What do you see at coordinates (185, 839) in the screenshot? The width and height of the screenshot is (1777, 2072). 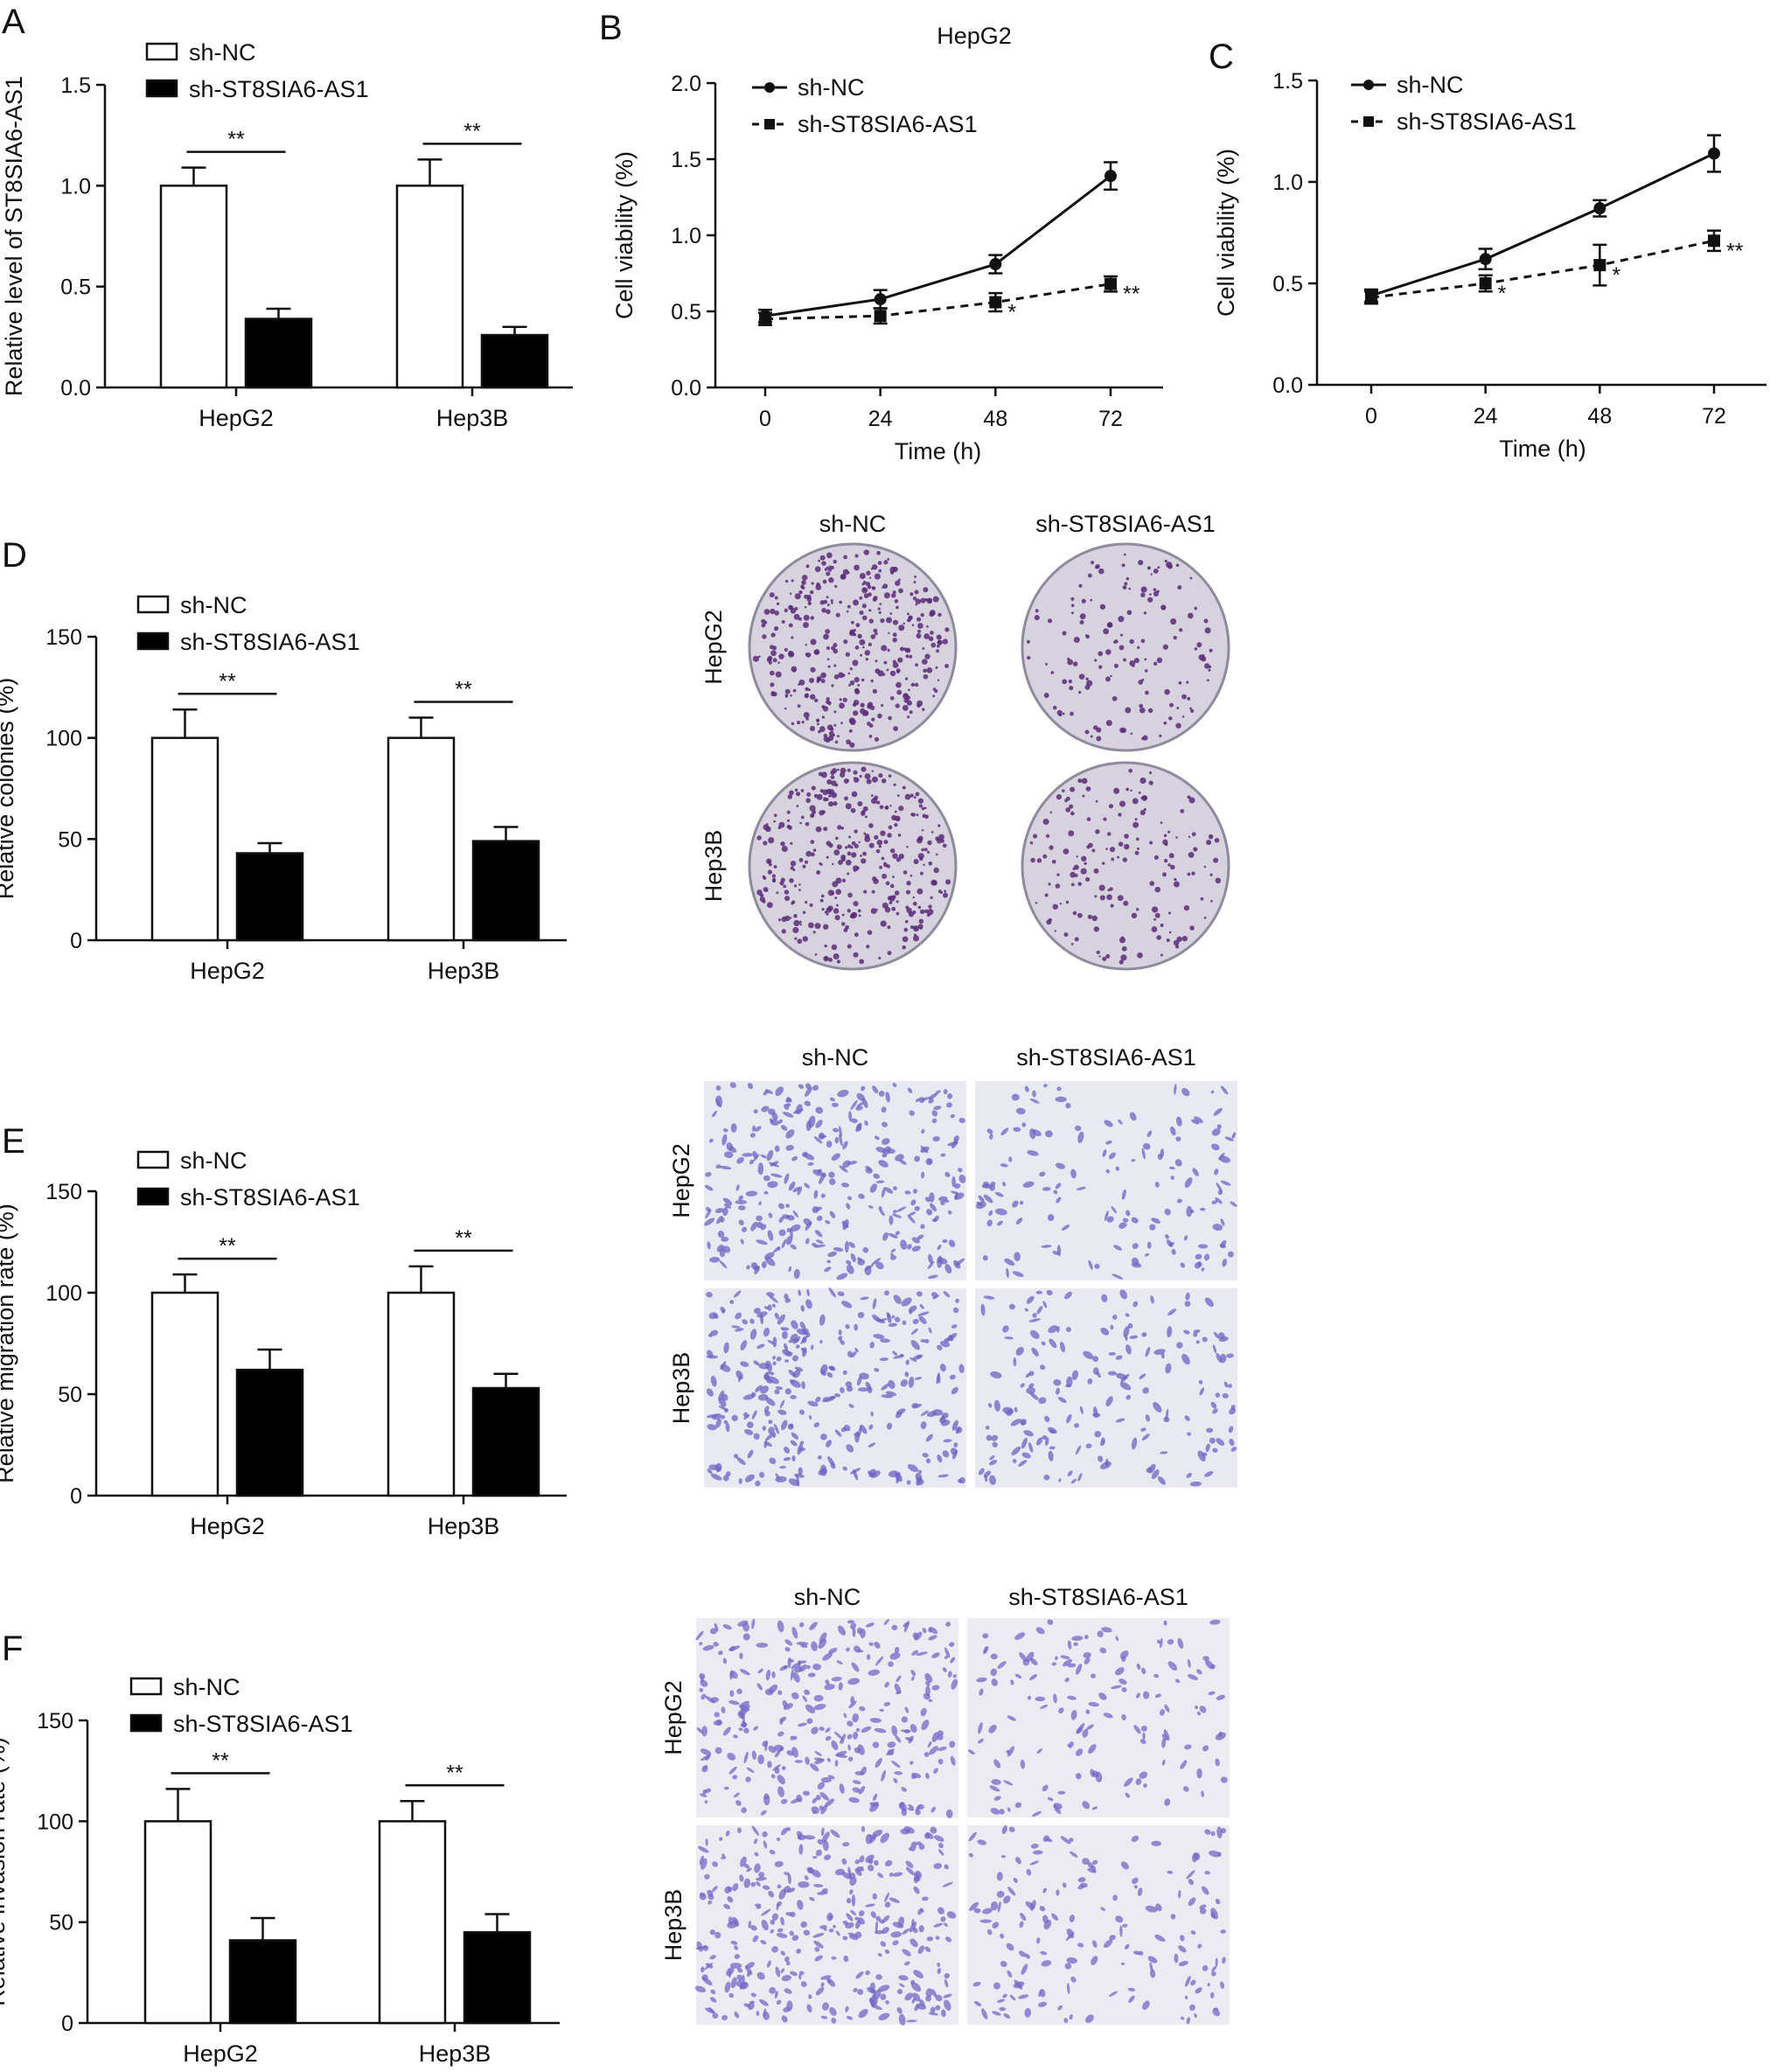 I see `bar` at bounding box center [185, 839].